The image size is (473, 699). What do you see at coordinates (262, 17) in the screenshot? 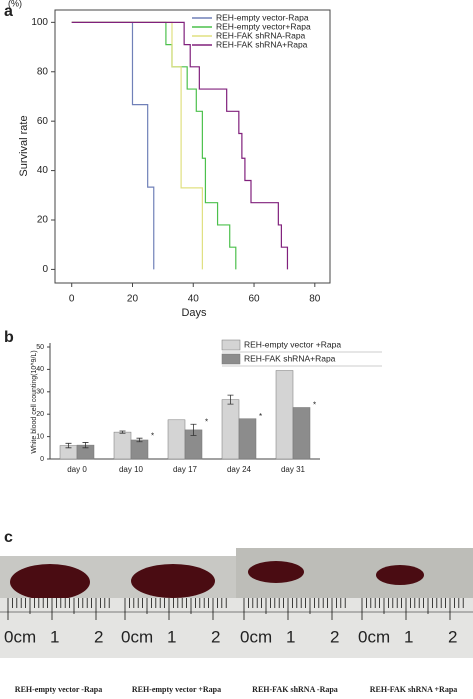
I see `legend-label: REH-empty vector-Rapa` at bounding box center [262, 17].